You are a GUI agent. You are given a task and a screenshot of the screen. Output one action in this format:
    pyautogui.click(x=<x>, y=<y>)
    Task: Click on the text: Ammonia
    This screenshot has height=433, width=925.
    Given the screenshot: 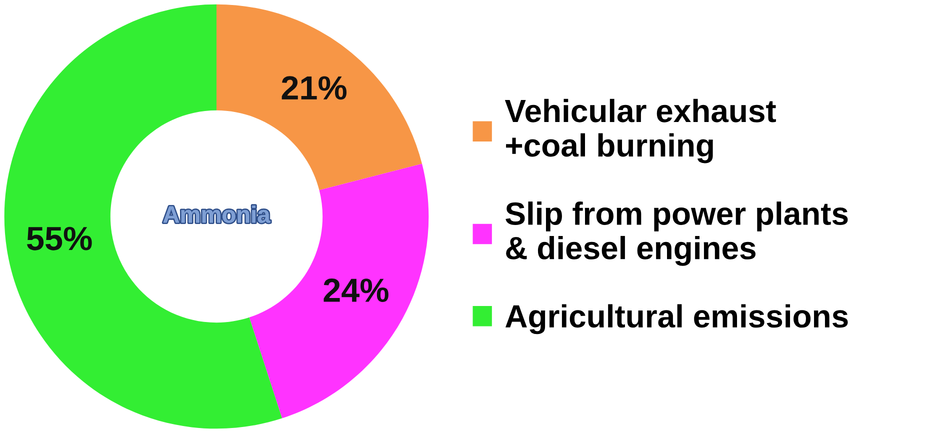 What is the action you would take?
    pyautogui.click(x=216, y=214)
    